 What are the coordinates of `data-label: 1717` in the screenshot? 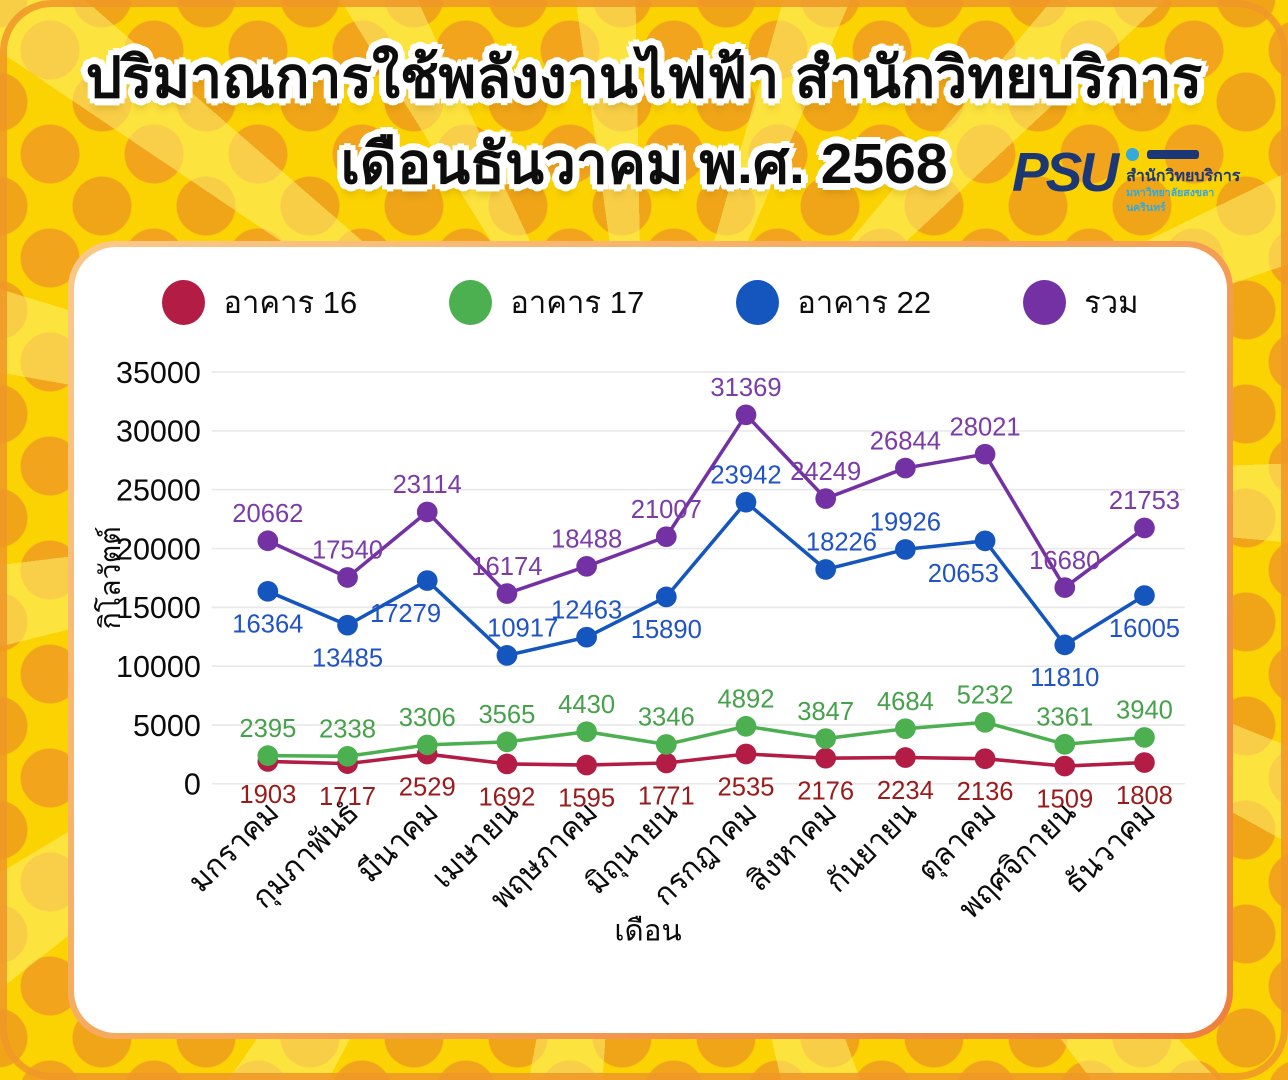 It's located at (347, 797).